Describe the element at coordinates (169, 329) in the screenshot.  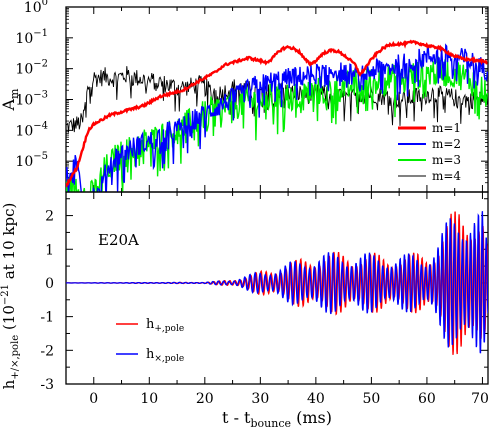
I see `legend-sub: +,pole` at that location.